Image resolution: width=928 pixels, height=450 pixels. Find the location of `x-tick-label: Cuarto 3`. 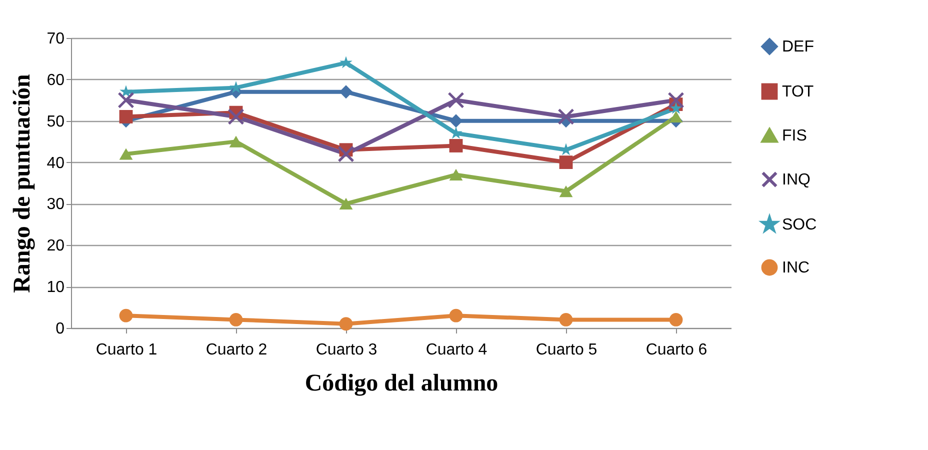

x-tick-label: Cuarto 3 is located at coordinates (347, 350).